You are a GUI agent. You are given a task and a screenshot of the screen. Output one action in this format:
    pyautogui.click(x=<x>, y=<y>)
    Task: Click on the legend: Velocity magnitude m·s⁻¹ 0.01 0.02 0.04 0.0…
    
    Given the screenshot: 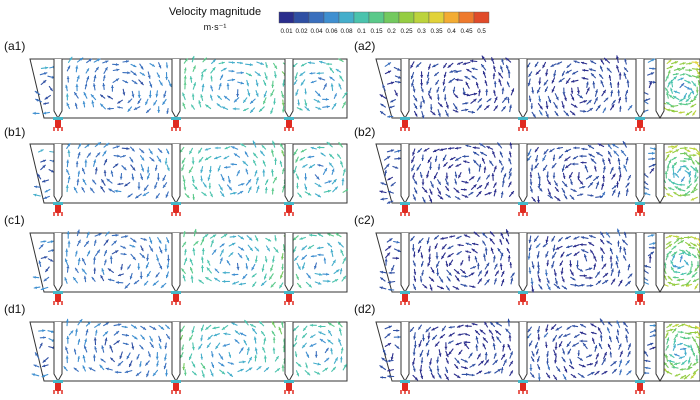 What is the action you would take?
    pyautogui.click(x=329, y=20)
    